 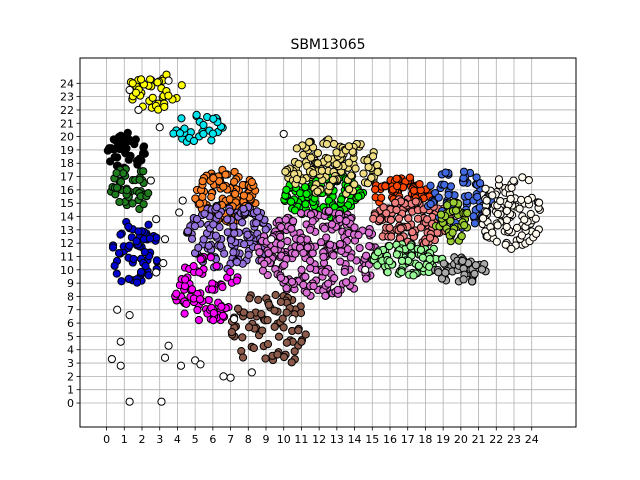 What do you see at coordinates (67, 163) in the screenshot?
I see `y-tick-label: 18` at bounding box center [67, 163].